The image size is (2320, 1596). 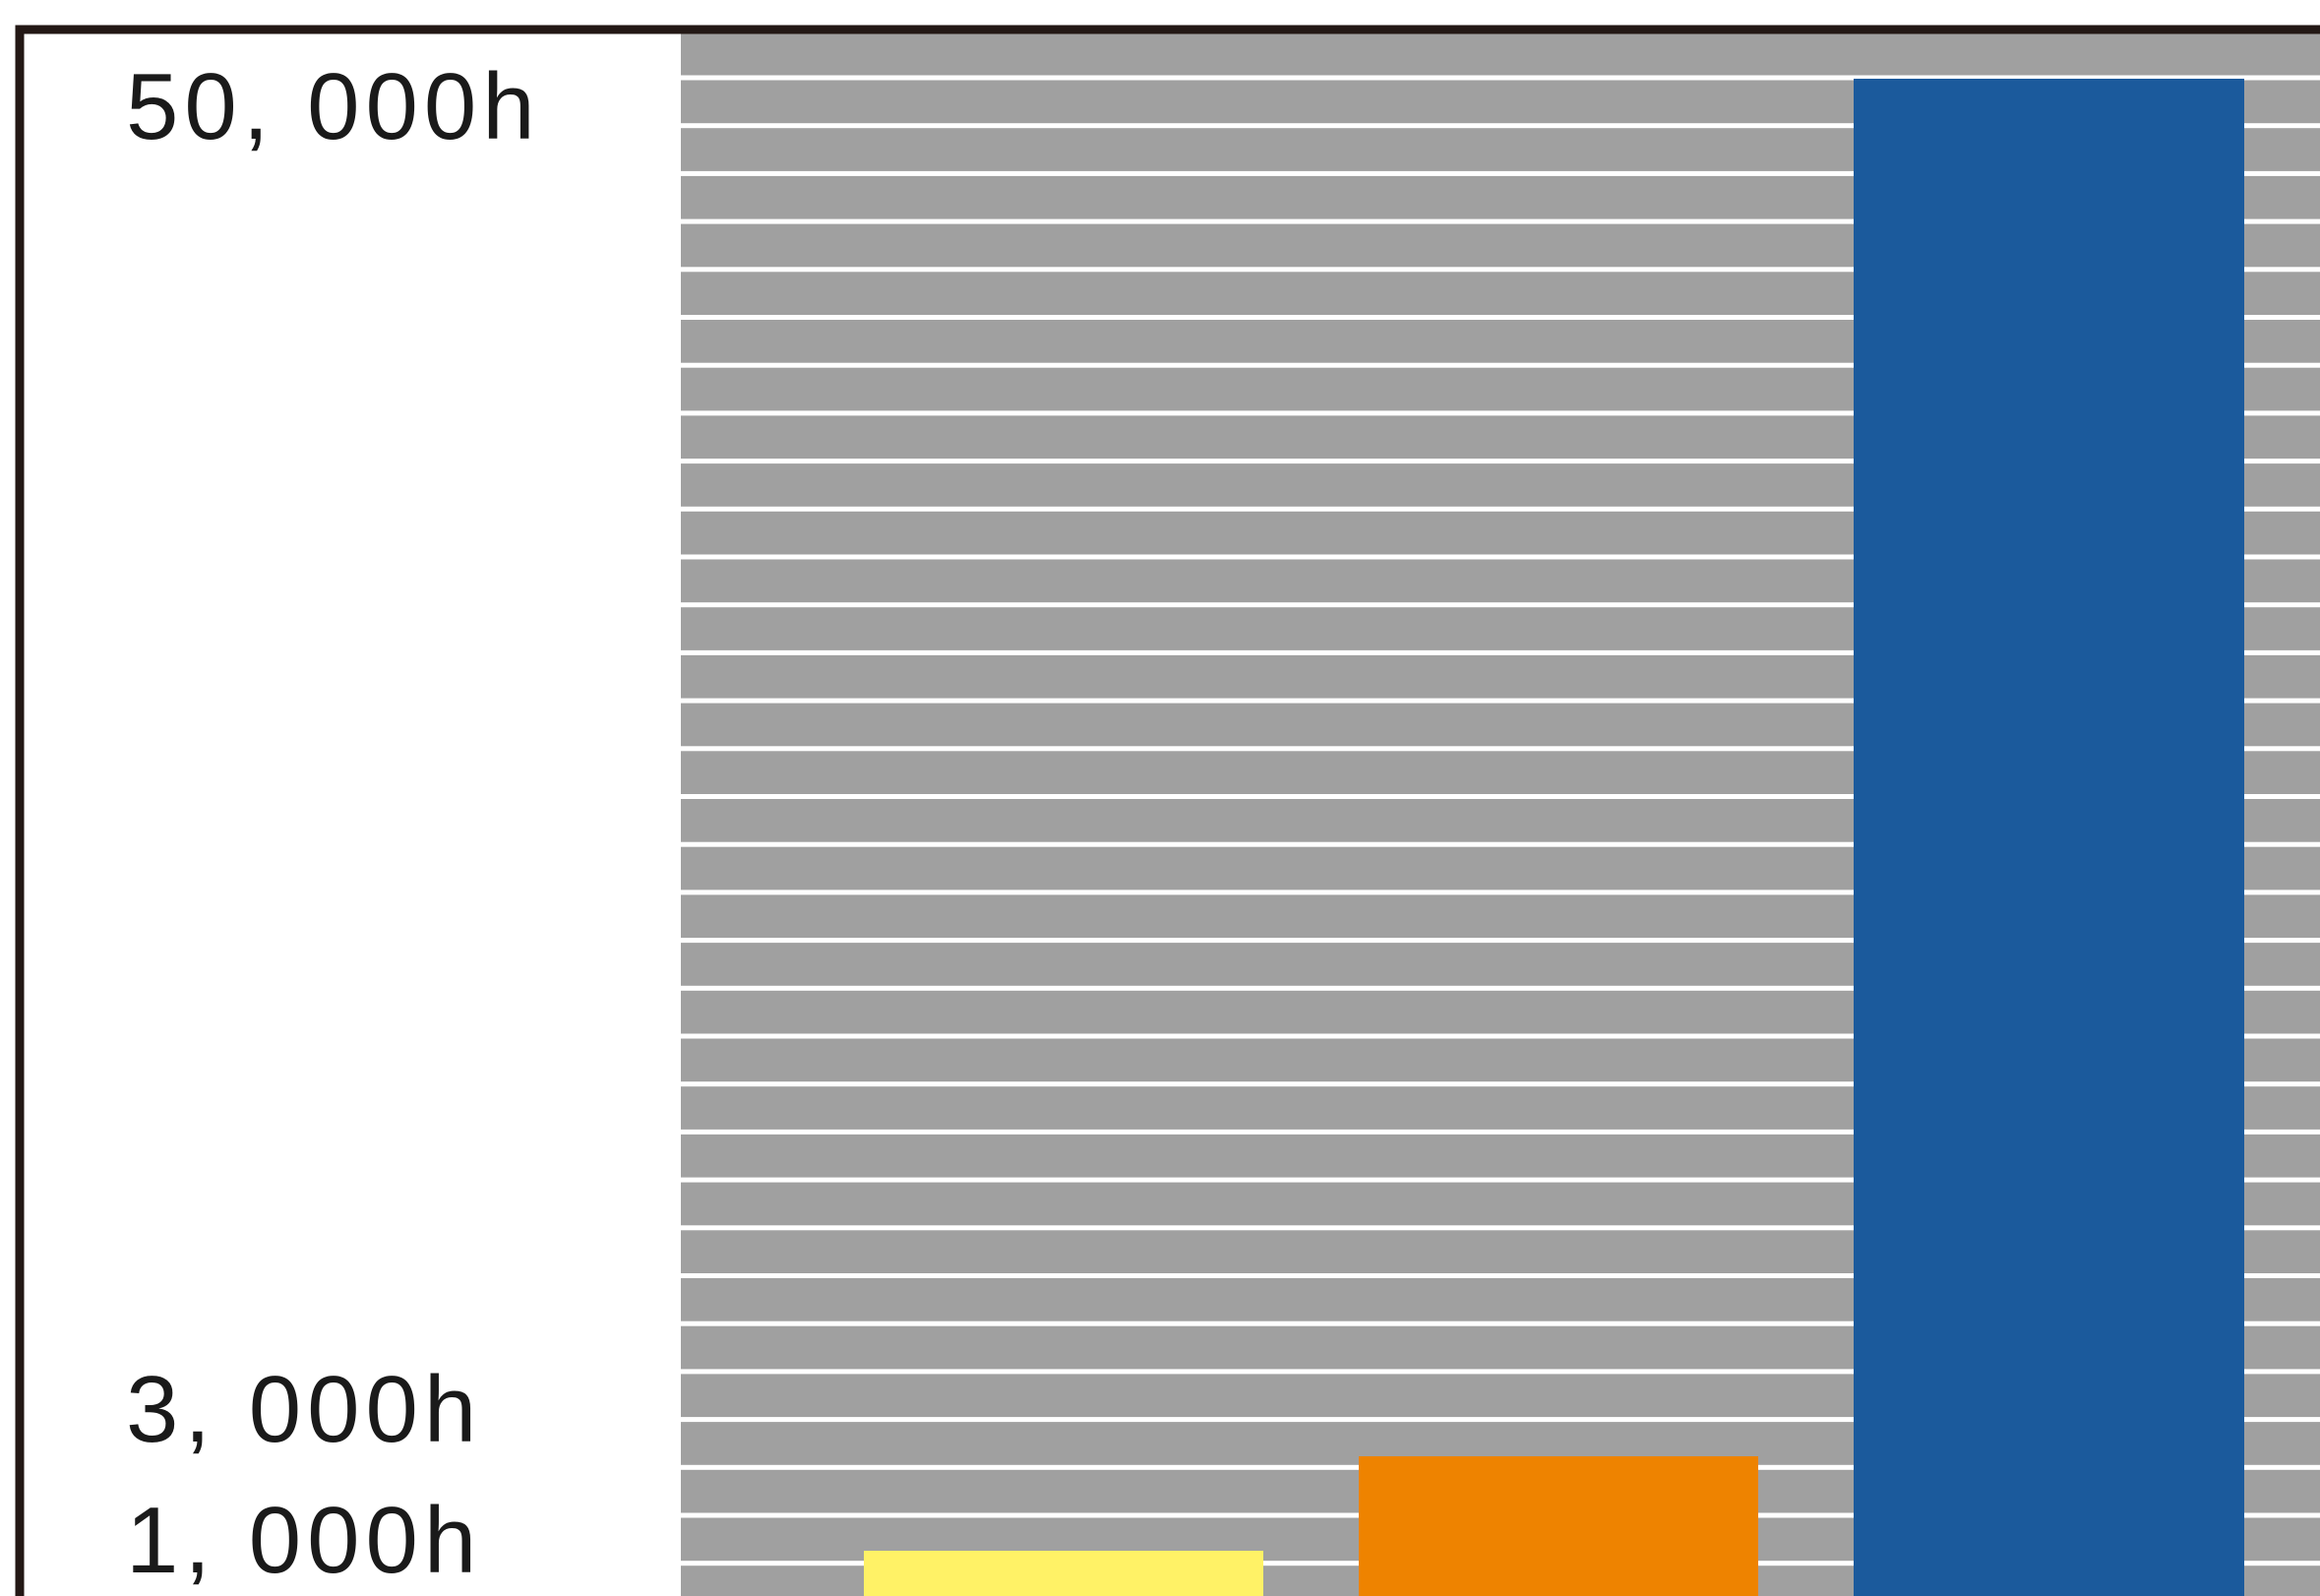 I want to click on y-tick-label: 1, 000h, so click(x=304, y=1541).